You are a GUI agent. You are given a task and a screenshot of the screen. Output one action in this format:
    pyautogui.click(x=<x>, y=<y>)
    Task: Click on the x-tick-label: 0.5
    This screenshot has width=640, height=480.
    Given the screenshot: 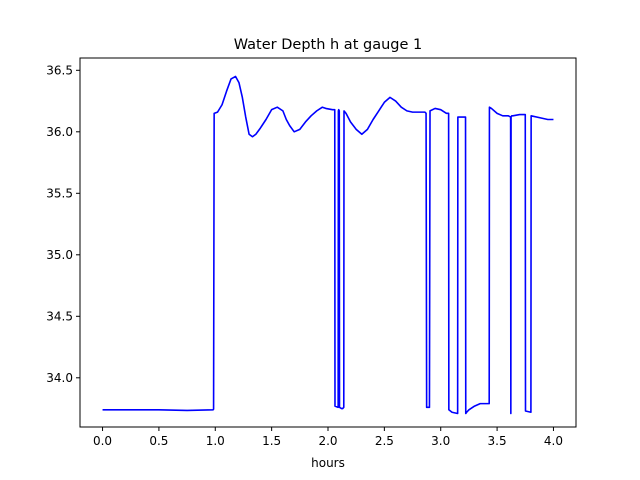 What is the action you would take?
    pyautogui.click(x=158, y=441)
    